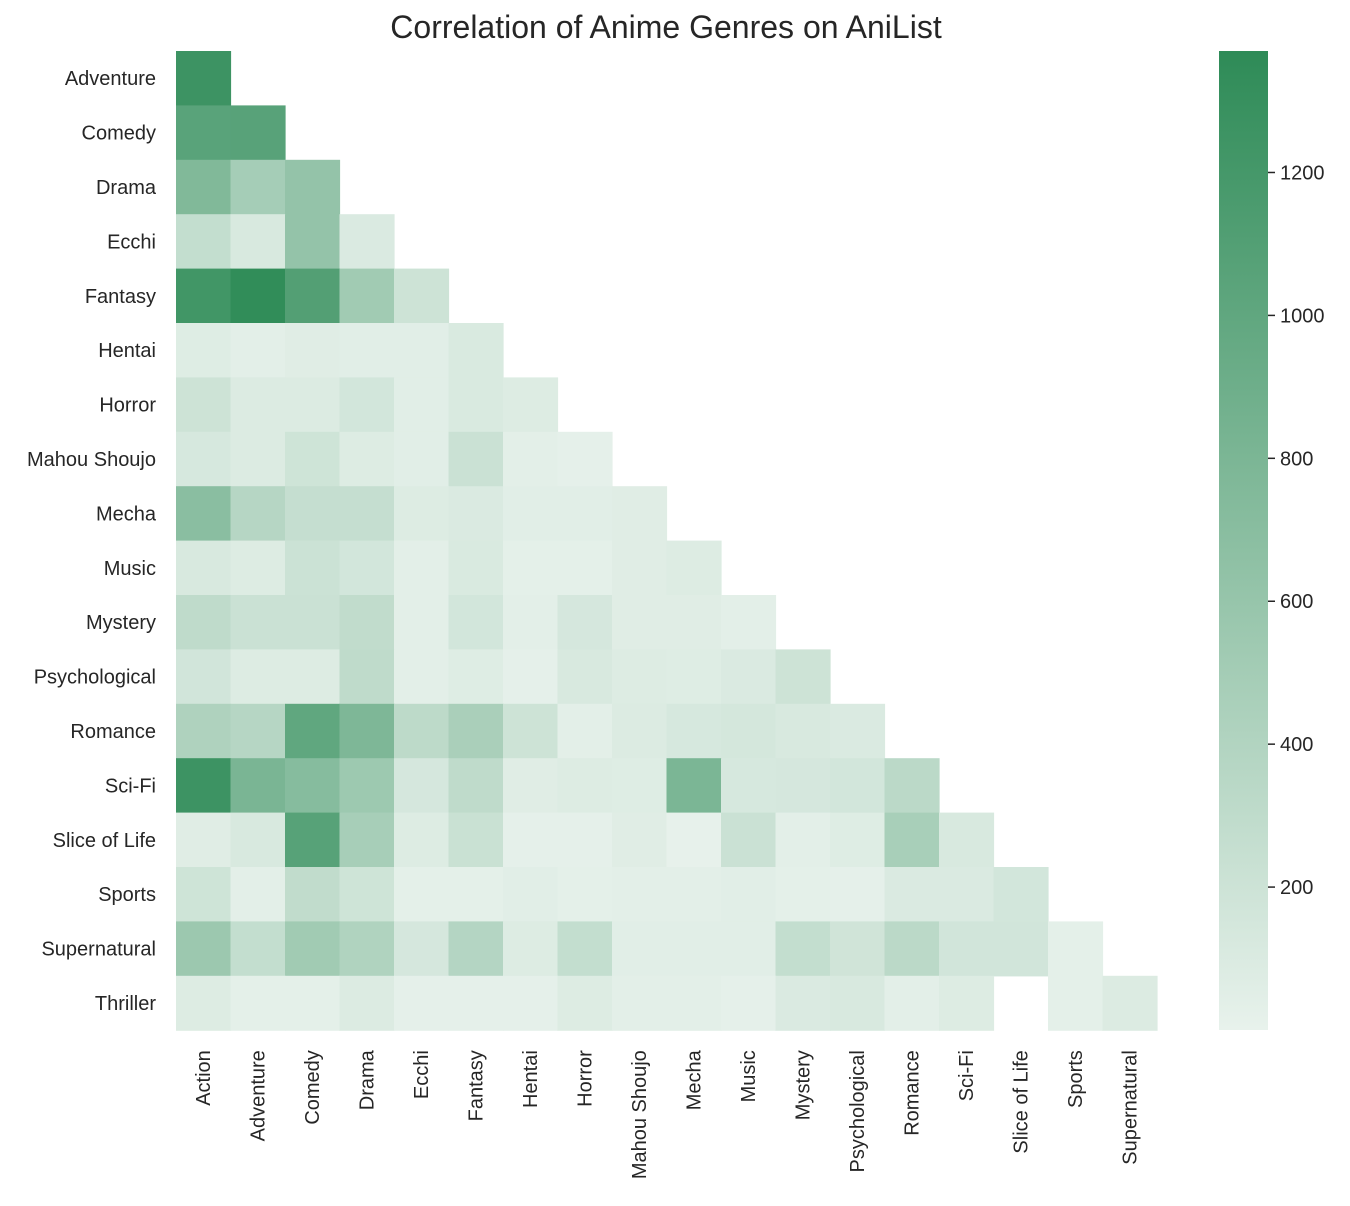  What do you see at coordinates (258, 296) in the screenshot?
I see `heatmap-cell-fantasy-adventure` at bounding box center [258, 296].